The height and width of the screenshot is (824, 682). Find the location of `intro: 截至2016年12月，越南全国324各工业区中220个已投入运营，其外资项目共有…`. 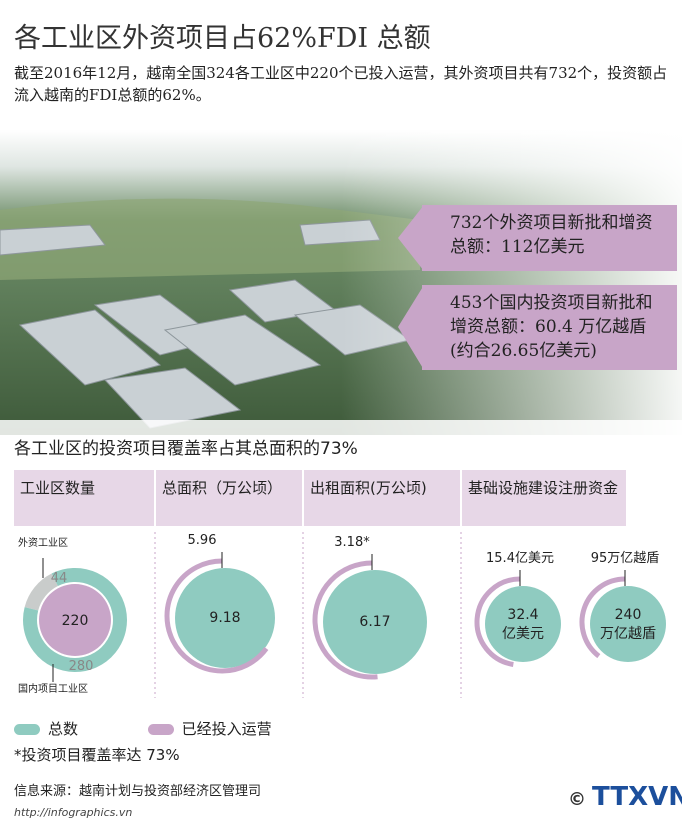

intro: 截至2016年12月，越南全国324各工业区中220个已投入运营，其外资项目共有… is located at coordinates (341, 84).